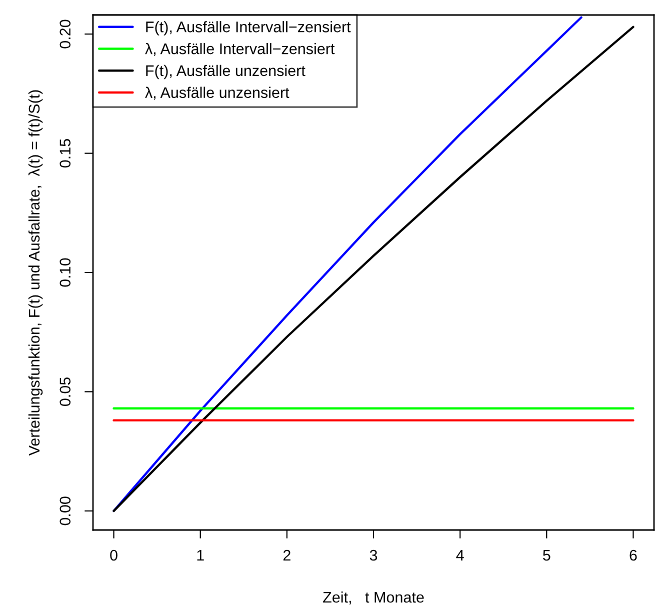  I want to click on y-tick-label: 0.00, so click(65, 511).